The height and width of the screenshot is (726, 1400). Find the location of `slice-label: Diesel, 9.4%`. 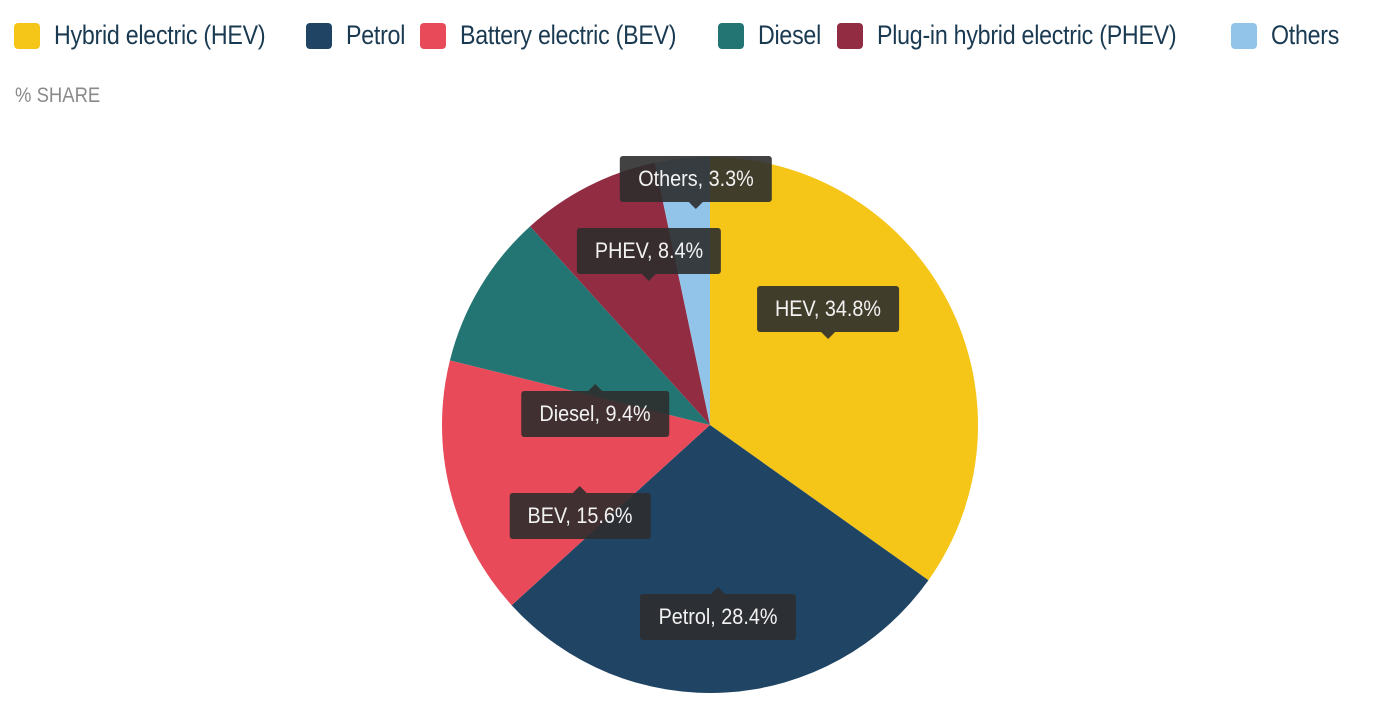

slice-label: Diesel, 9.4% is located at coordinates (595, 410).